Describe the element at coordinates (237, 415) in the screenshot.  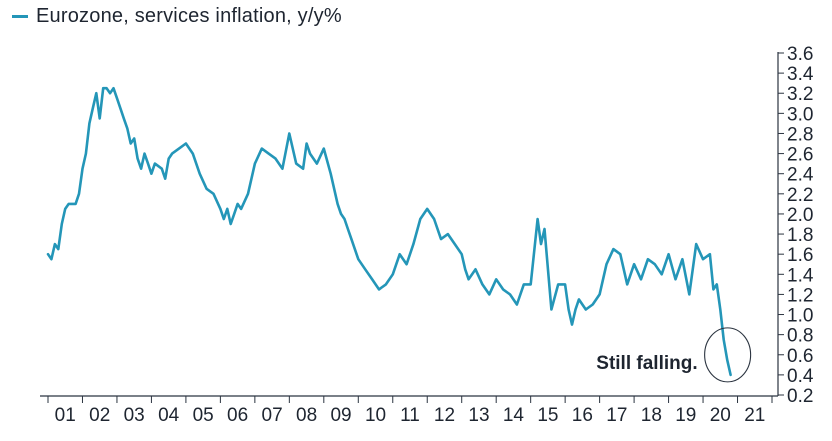
I see `x-tick-label: 06` at that location.